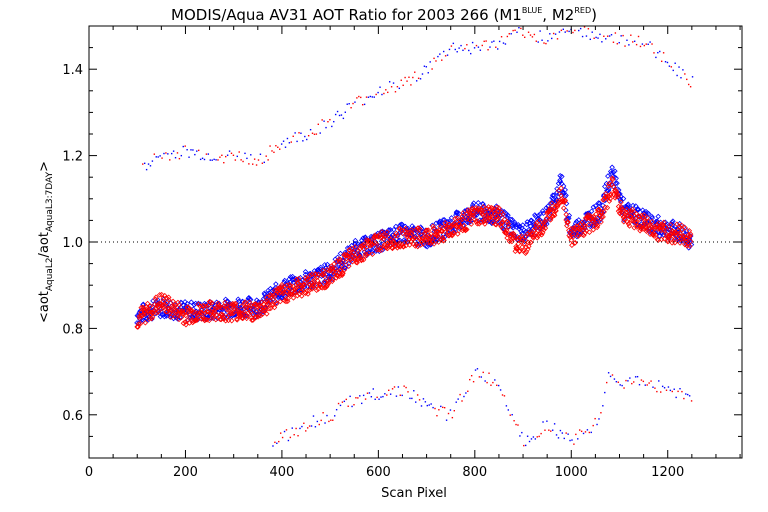 The height and width of the screenshot is (512, 768). What do you see at coordinates (667, 472) in the screenshot?
I see `x-tick-label: 1200` at bounding box center [667, 472].